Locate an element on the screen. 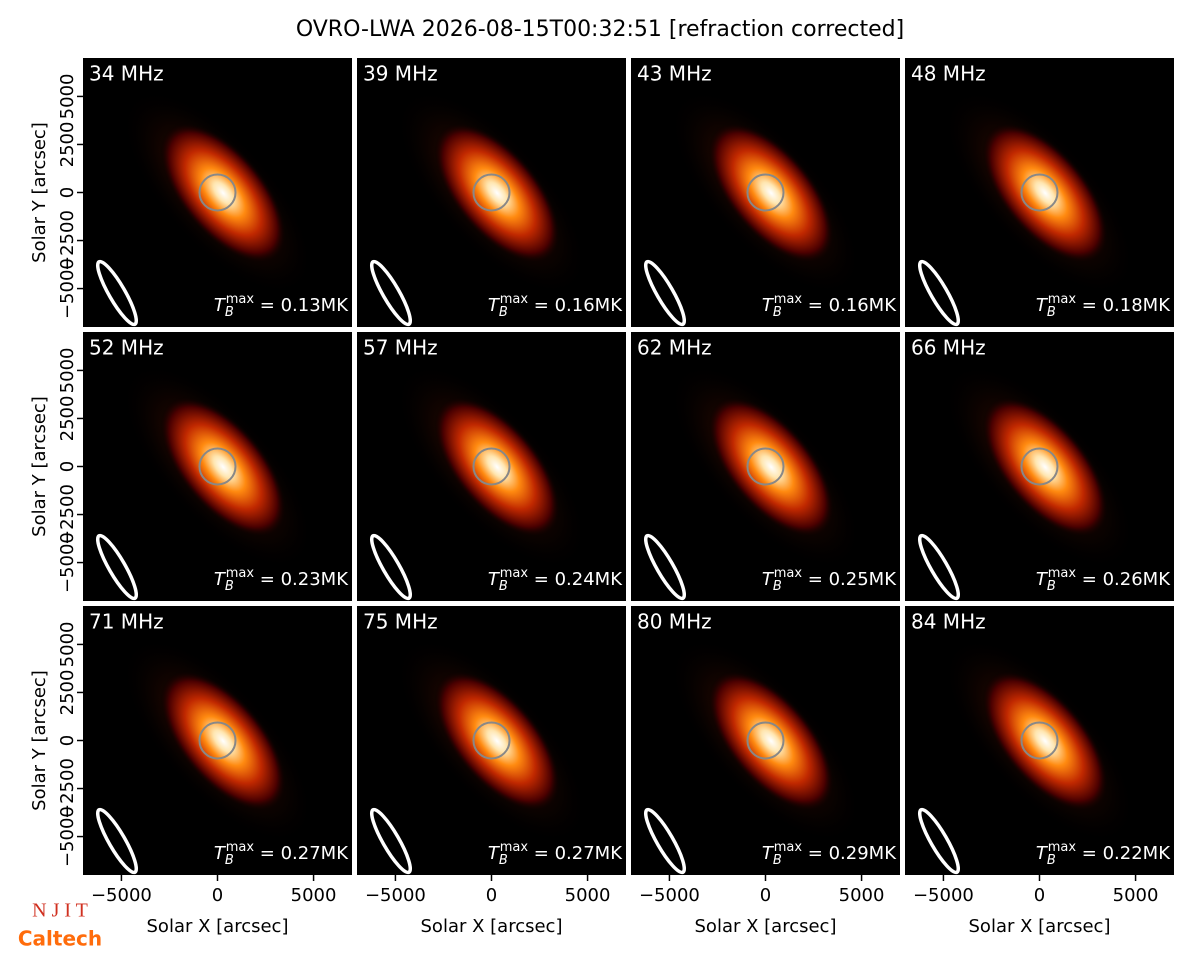 Image resolution: width=1200 pixels, height=975 pixels. tb-value: = 0.23MK is located at coordinates (301, 579).